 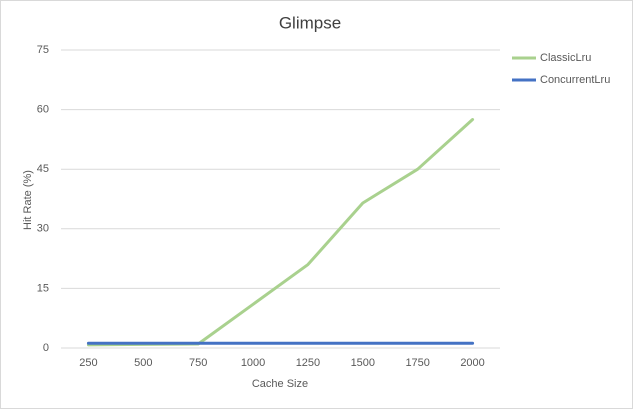 I want to click on y-tick-label: 60, so click(x=43, y=110).